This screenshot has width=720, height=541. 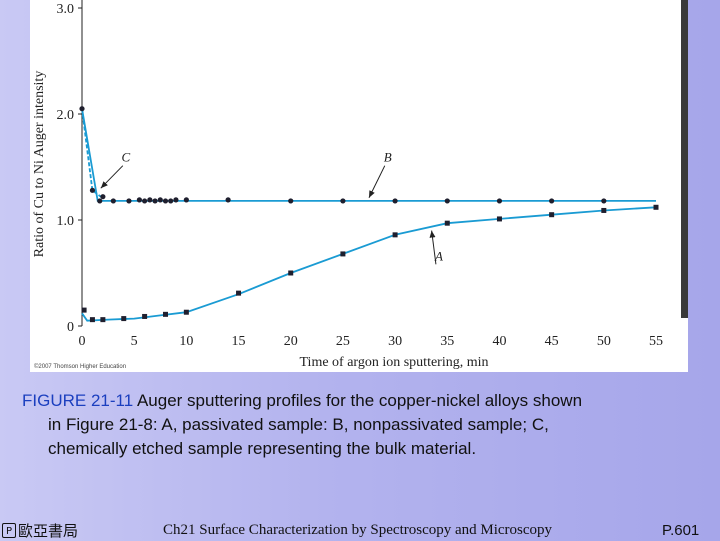 I want to click on annotation-label-a: A, so click(x=438, y=255).